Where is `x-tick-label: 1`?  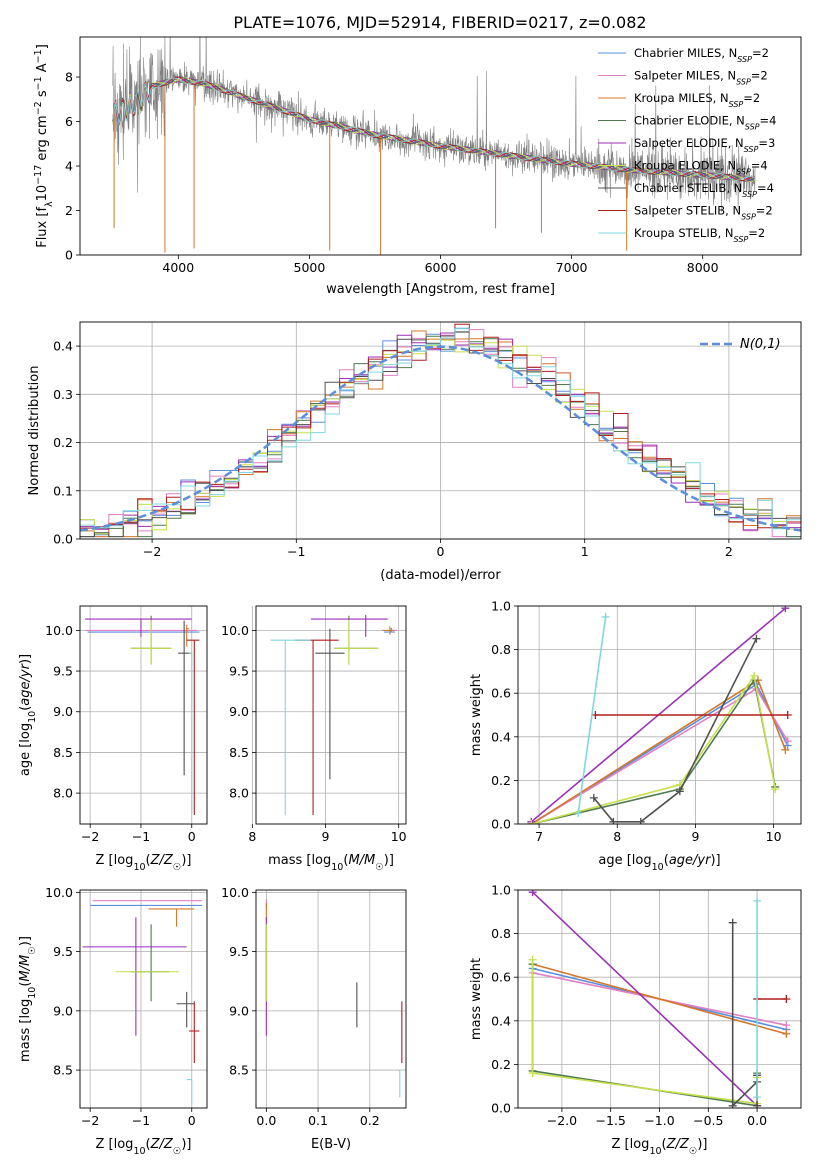
x-tick-label: 1 is located at coordinates (585, 551).